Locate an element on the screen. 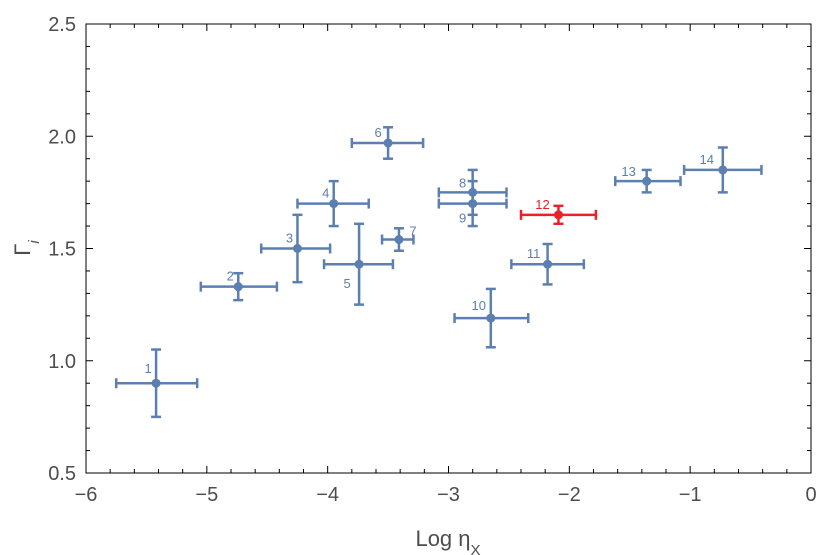 This screenshot has width=831, height=555. x-tick-label: −3 is located at coordinates (448, 495).